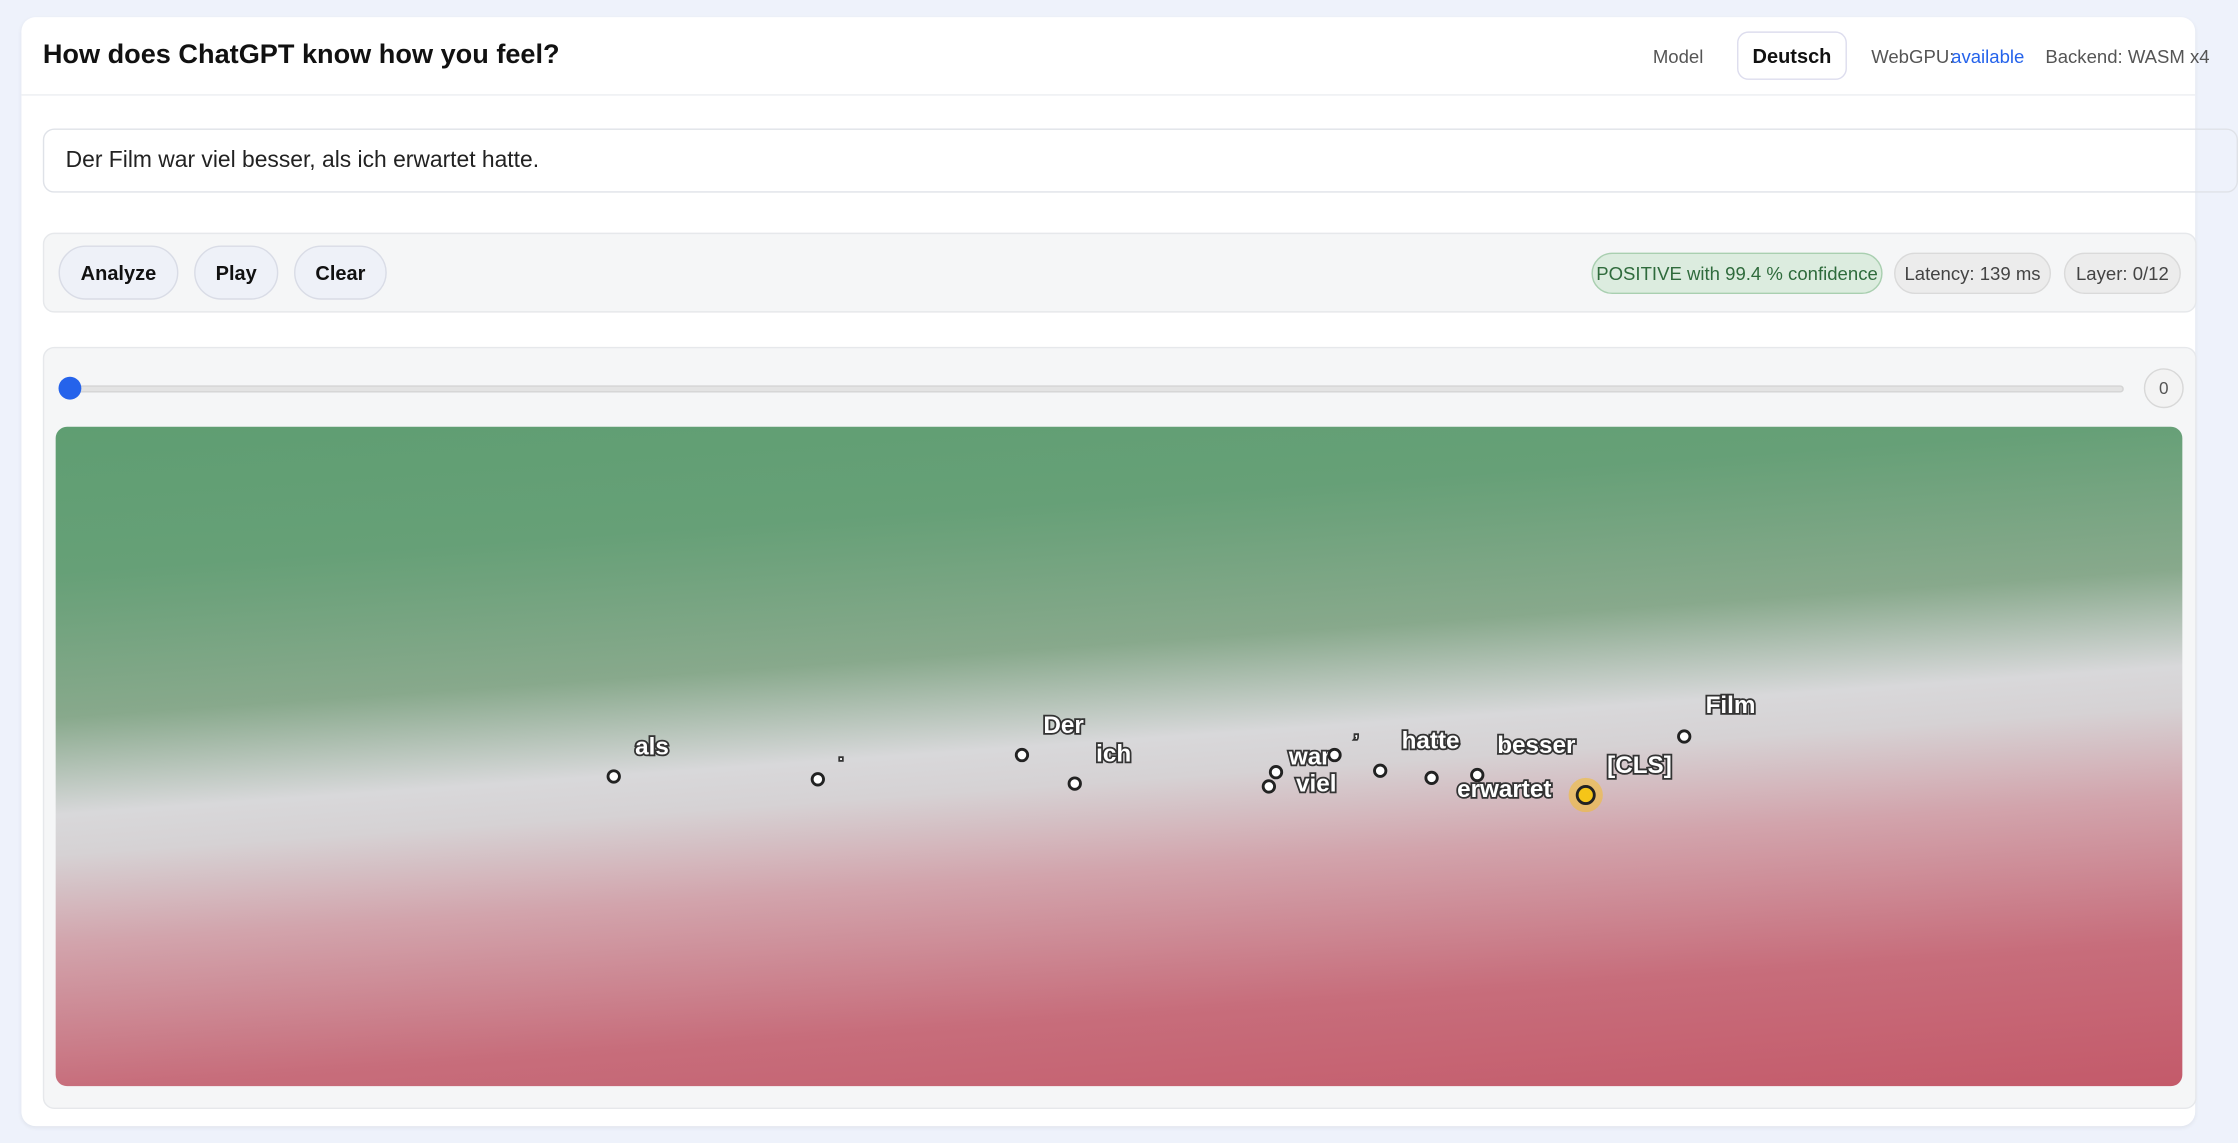  Describe the element at coordinates (1988, 56) in the screenshot. I see `webgpu-status: available` at that location.